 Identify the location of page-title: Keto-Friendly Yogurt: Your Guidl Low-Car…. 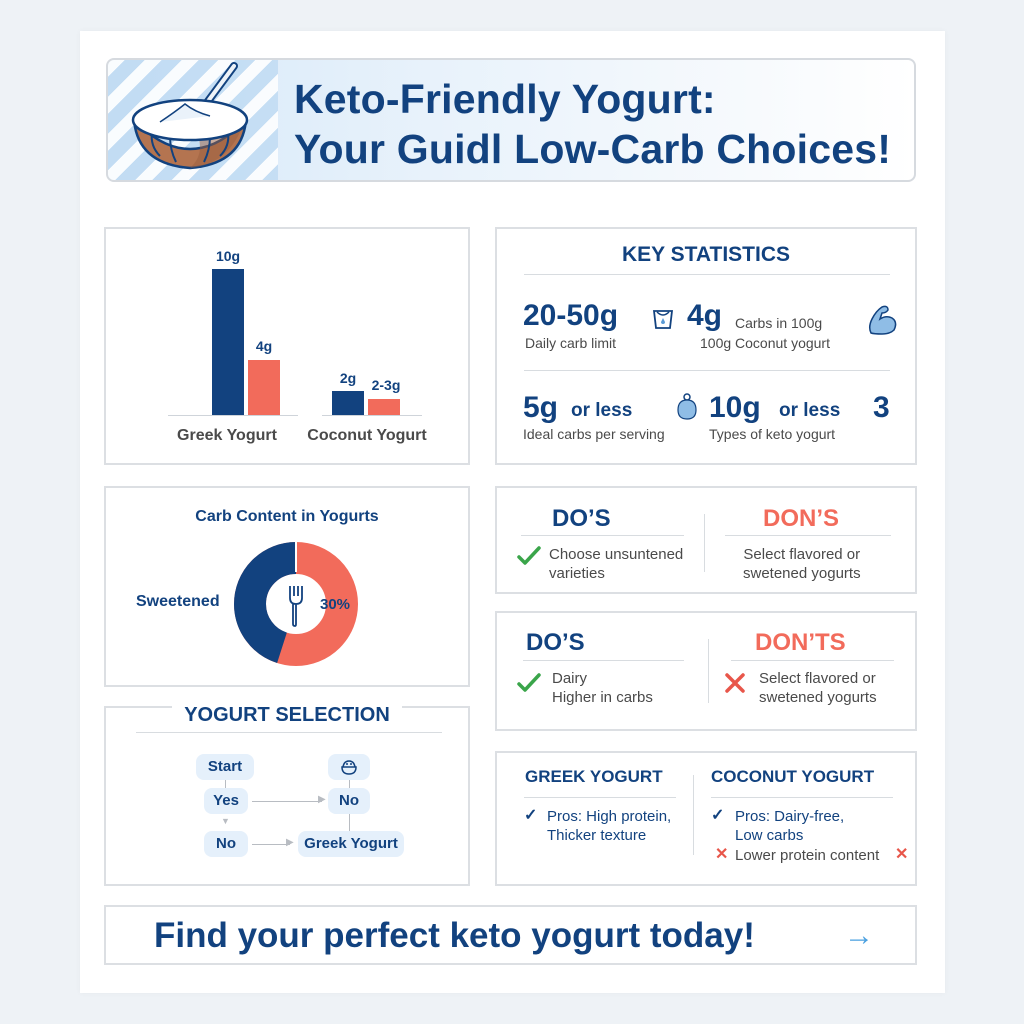
(592, 124).